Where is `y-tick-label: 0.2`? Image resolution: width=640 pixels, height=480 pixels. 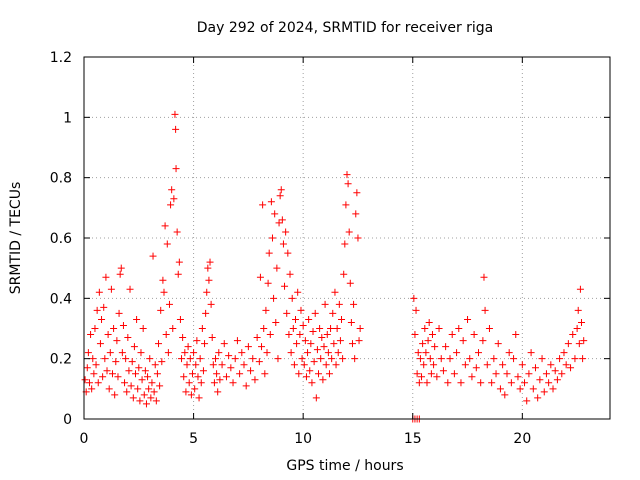 y-tick-label: 0.2 is located at coordinates (61, 360).